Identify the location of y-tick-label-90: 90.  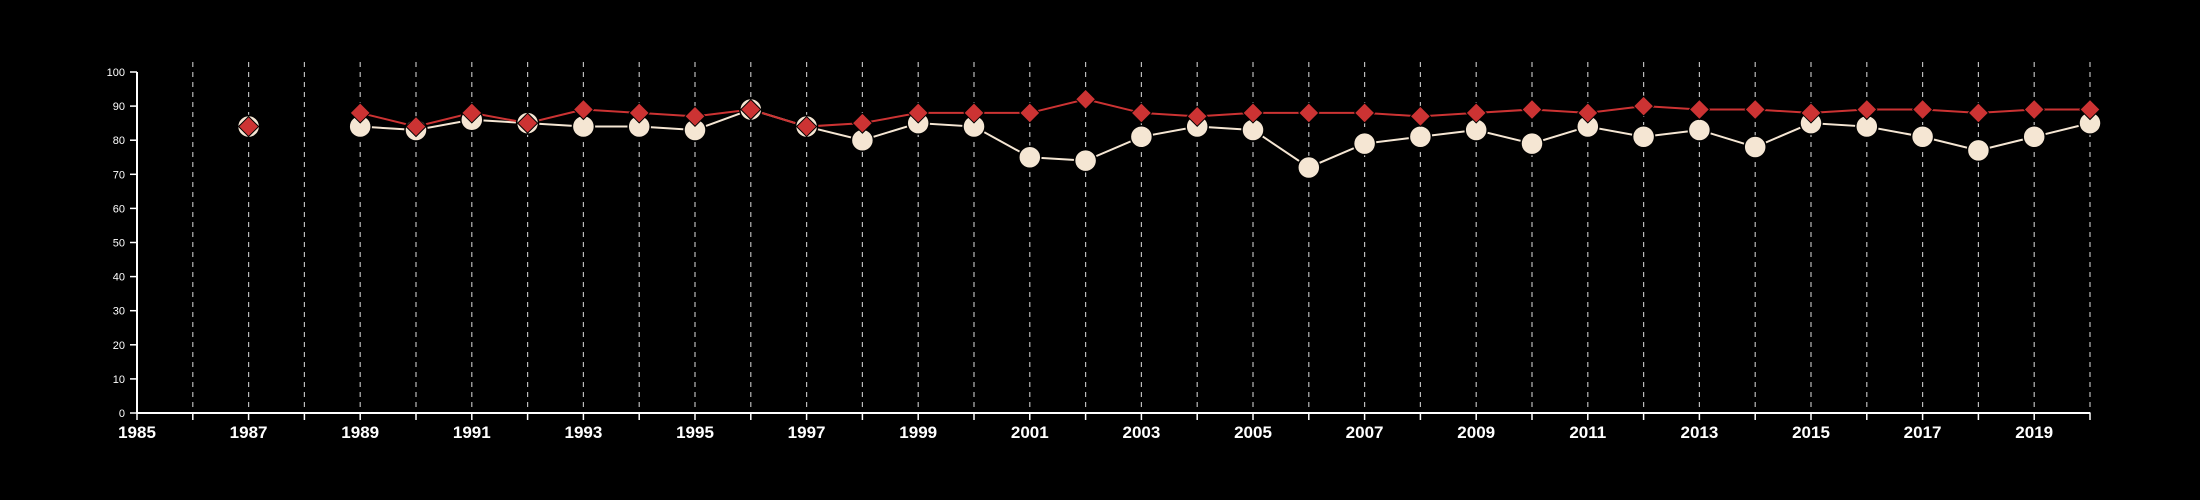
(119, 107).